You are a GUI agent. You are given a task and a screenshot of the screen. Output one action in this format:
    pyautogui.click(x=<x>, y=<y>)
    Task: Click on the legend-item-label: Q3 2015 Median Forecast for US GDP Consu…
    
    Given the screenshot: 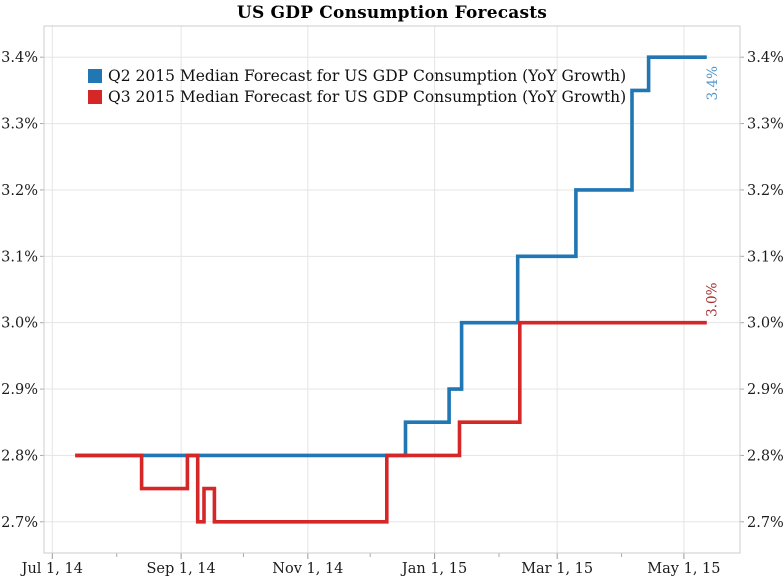 What is the action you would take?
    pyautogui.click(x=367, y=96)
    